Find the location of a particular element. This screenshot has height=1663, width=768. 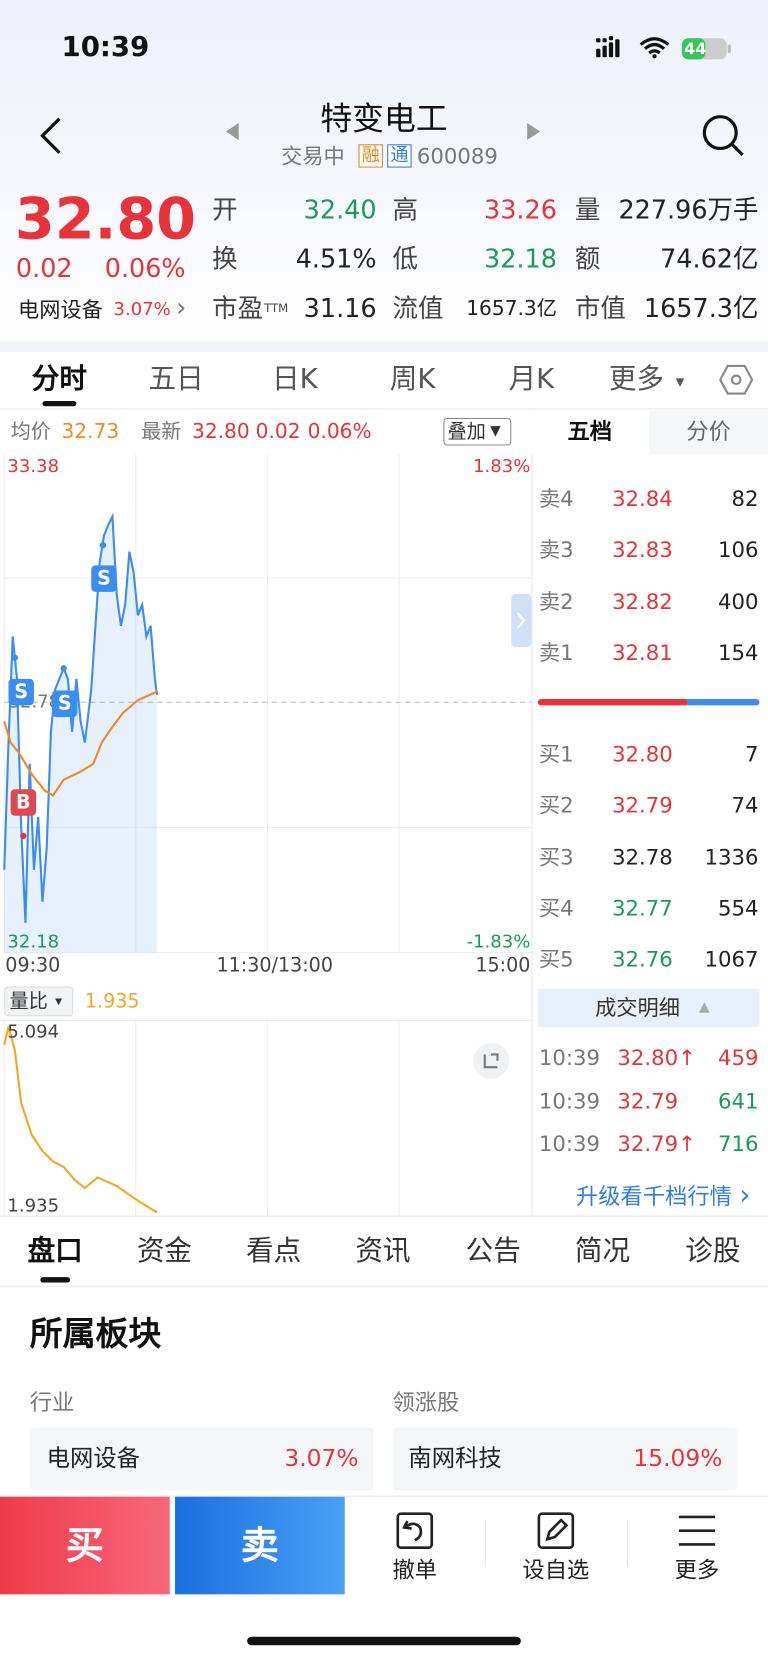

stat-label: 市盈TTM is located at coordinates (250, 308).